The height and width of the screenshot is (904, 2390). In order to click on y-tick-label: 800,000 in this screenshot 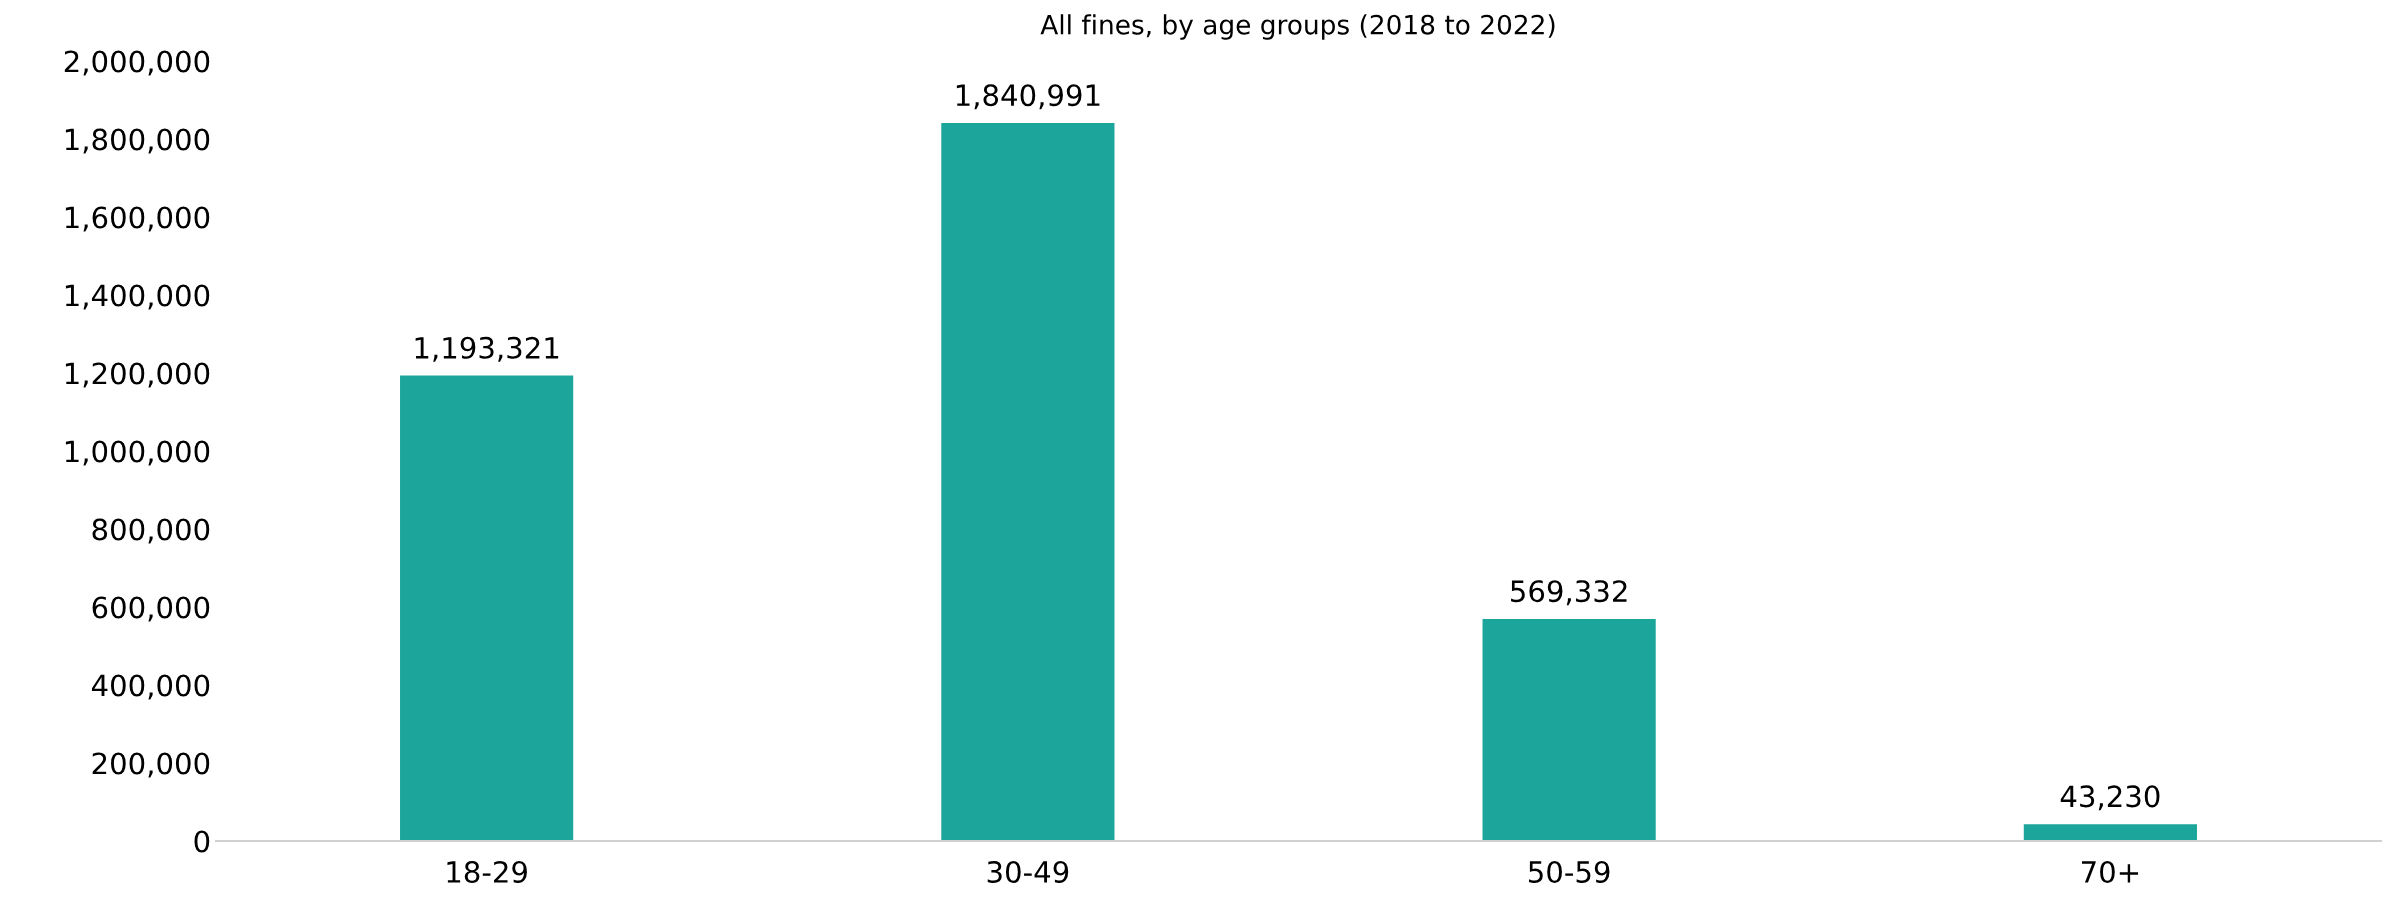, I will do `click(151, 531)`.